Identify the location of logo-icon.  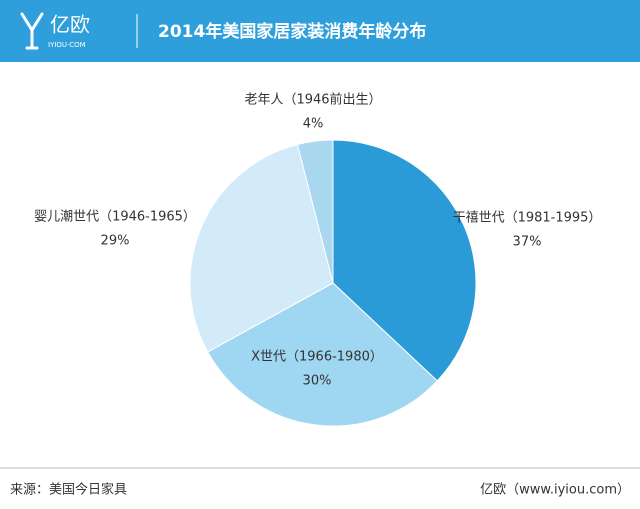
(32, 31).